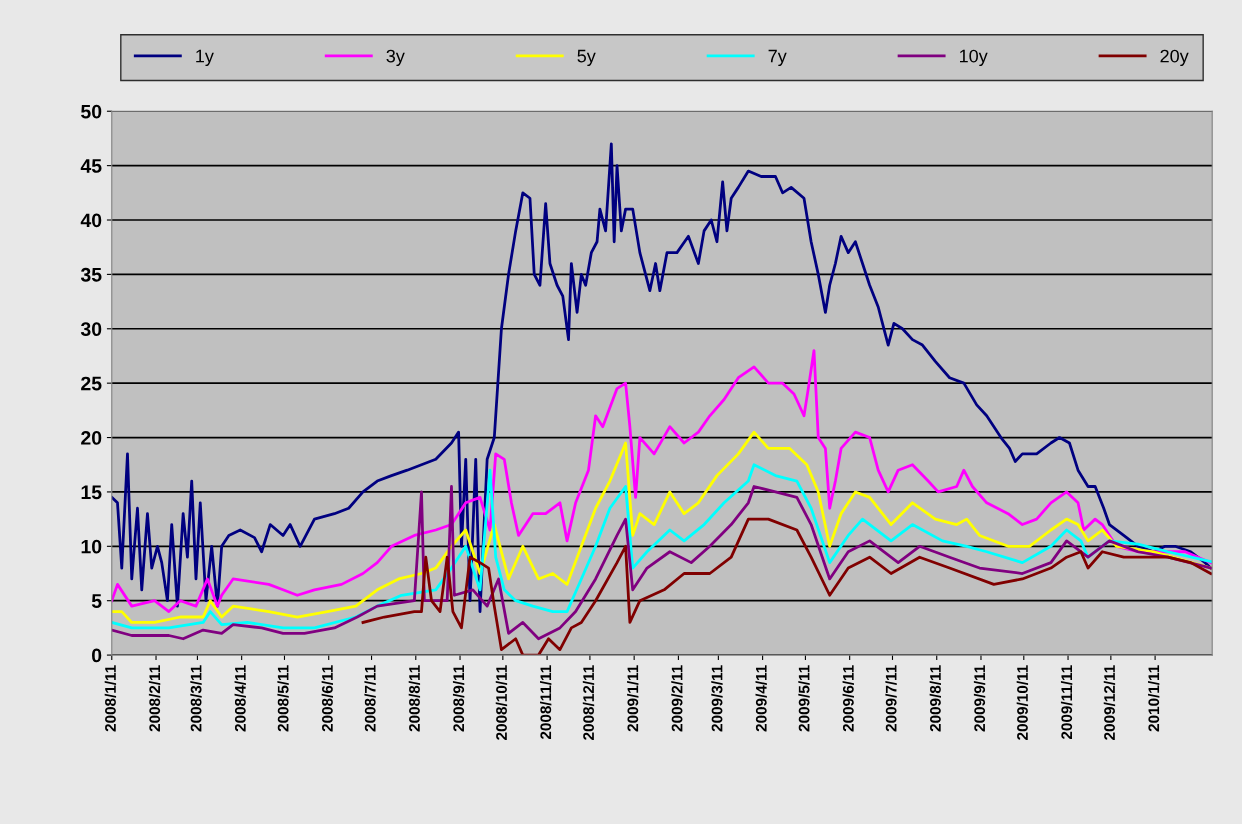 The height and width of the screenshot is (824, 1242). I want to click on x-tick-label: 2010/1/11, so click(1153, 698).